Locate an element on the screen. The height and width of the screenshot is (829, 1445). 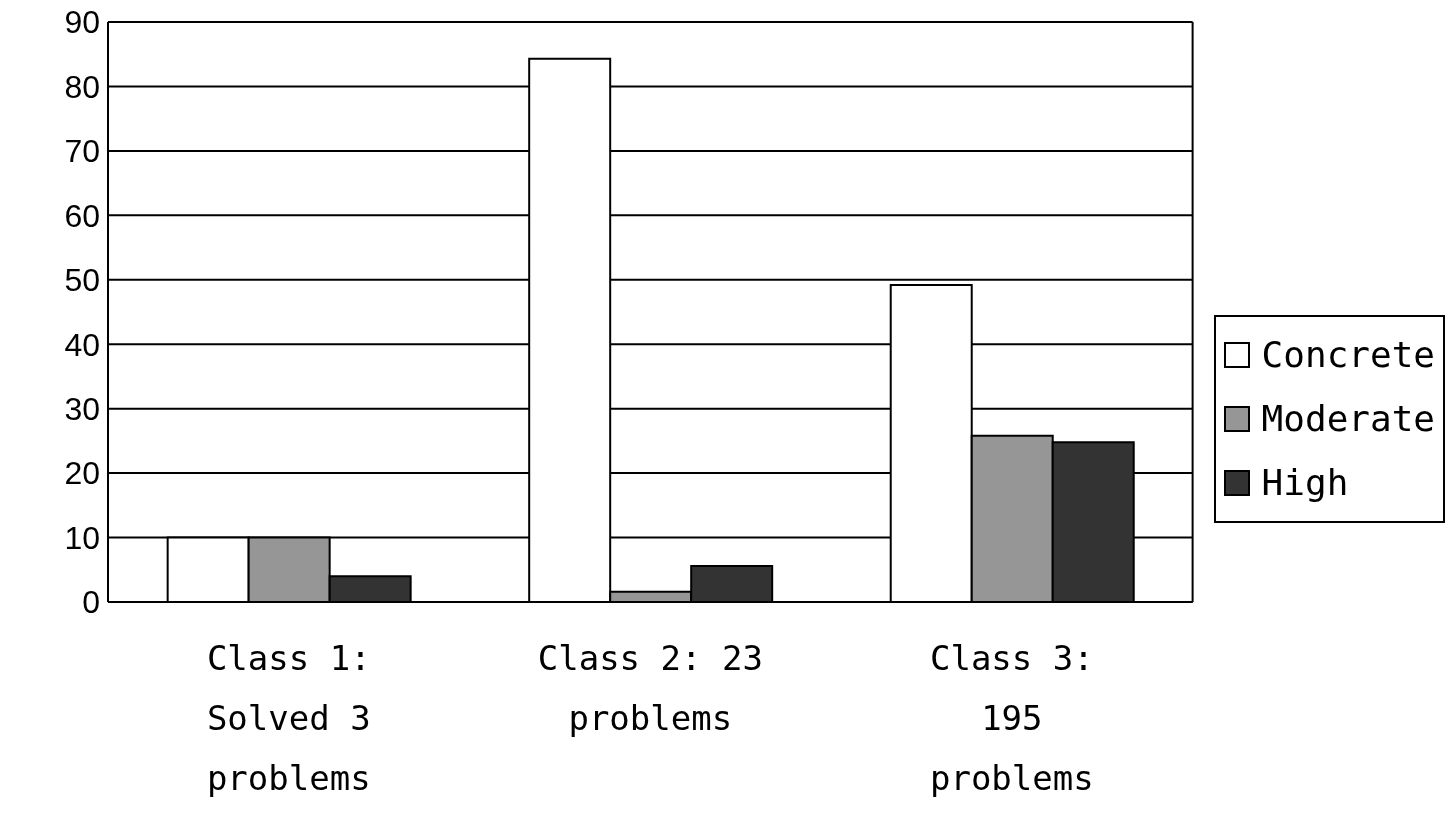
x-tick-label: Class 1: Solved 3 problems is located at coordinates (288, 718).